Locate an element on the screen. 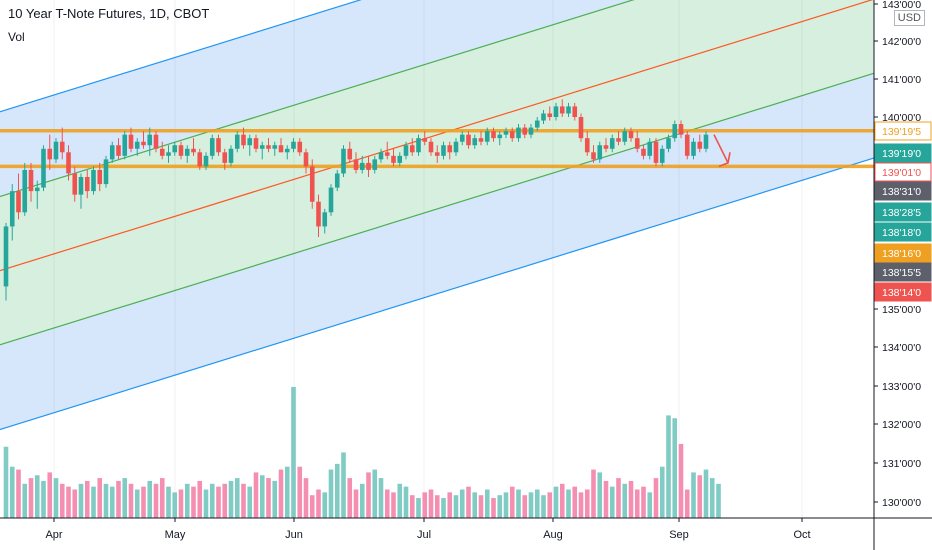 The width and height of the screenshot is (932, 550). down-arrow-annotation is located at coordinates (722, 151).